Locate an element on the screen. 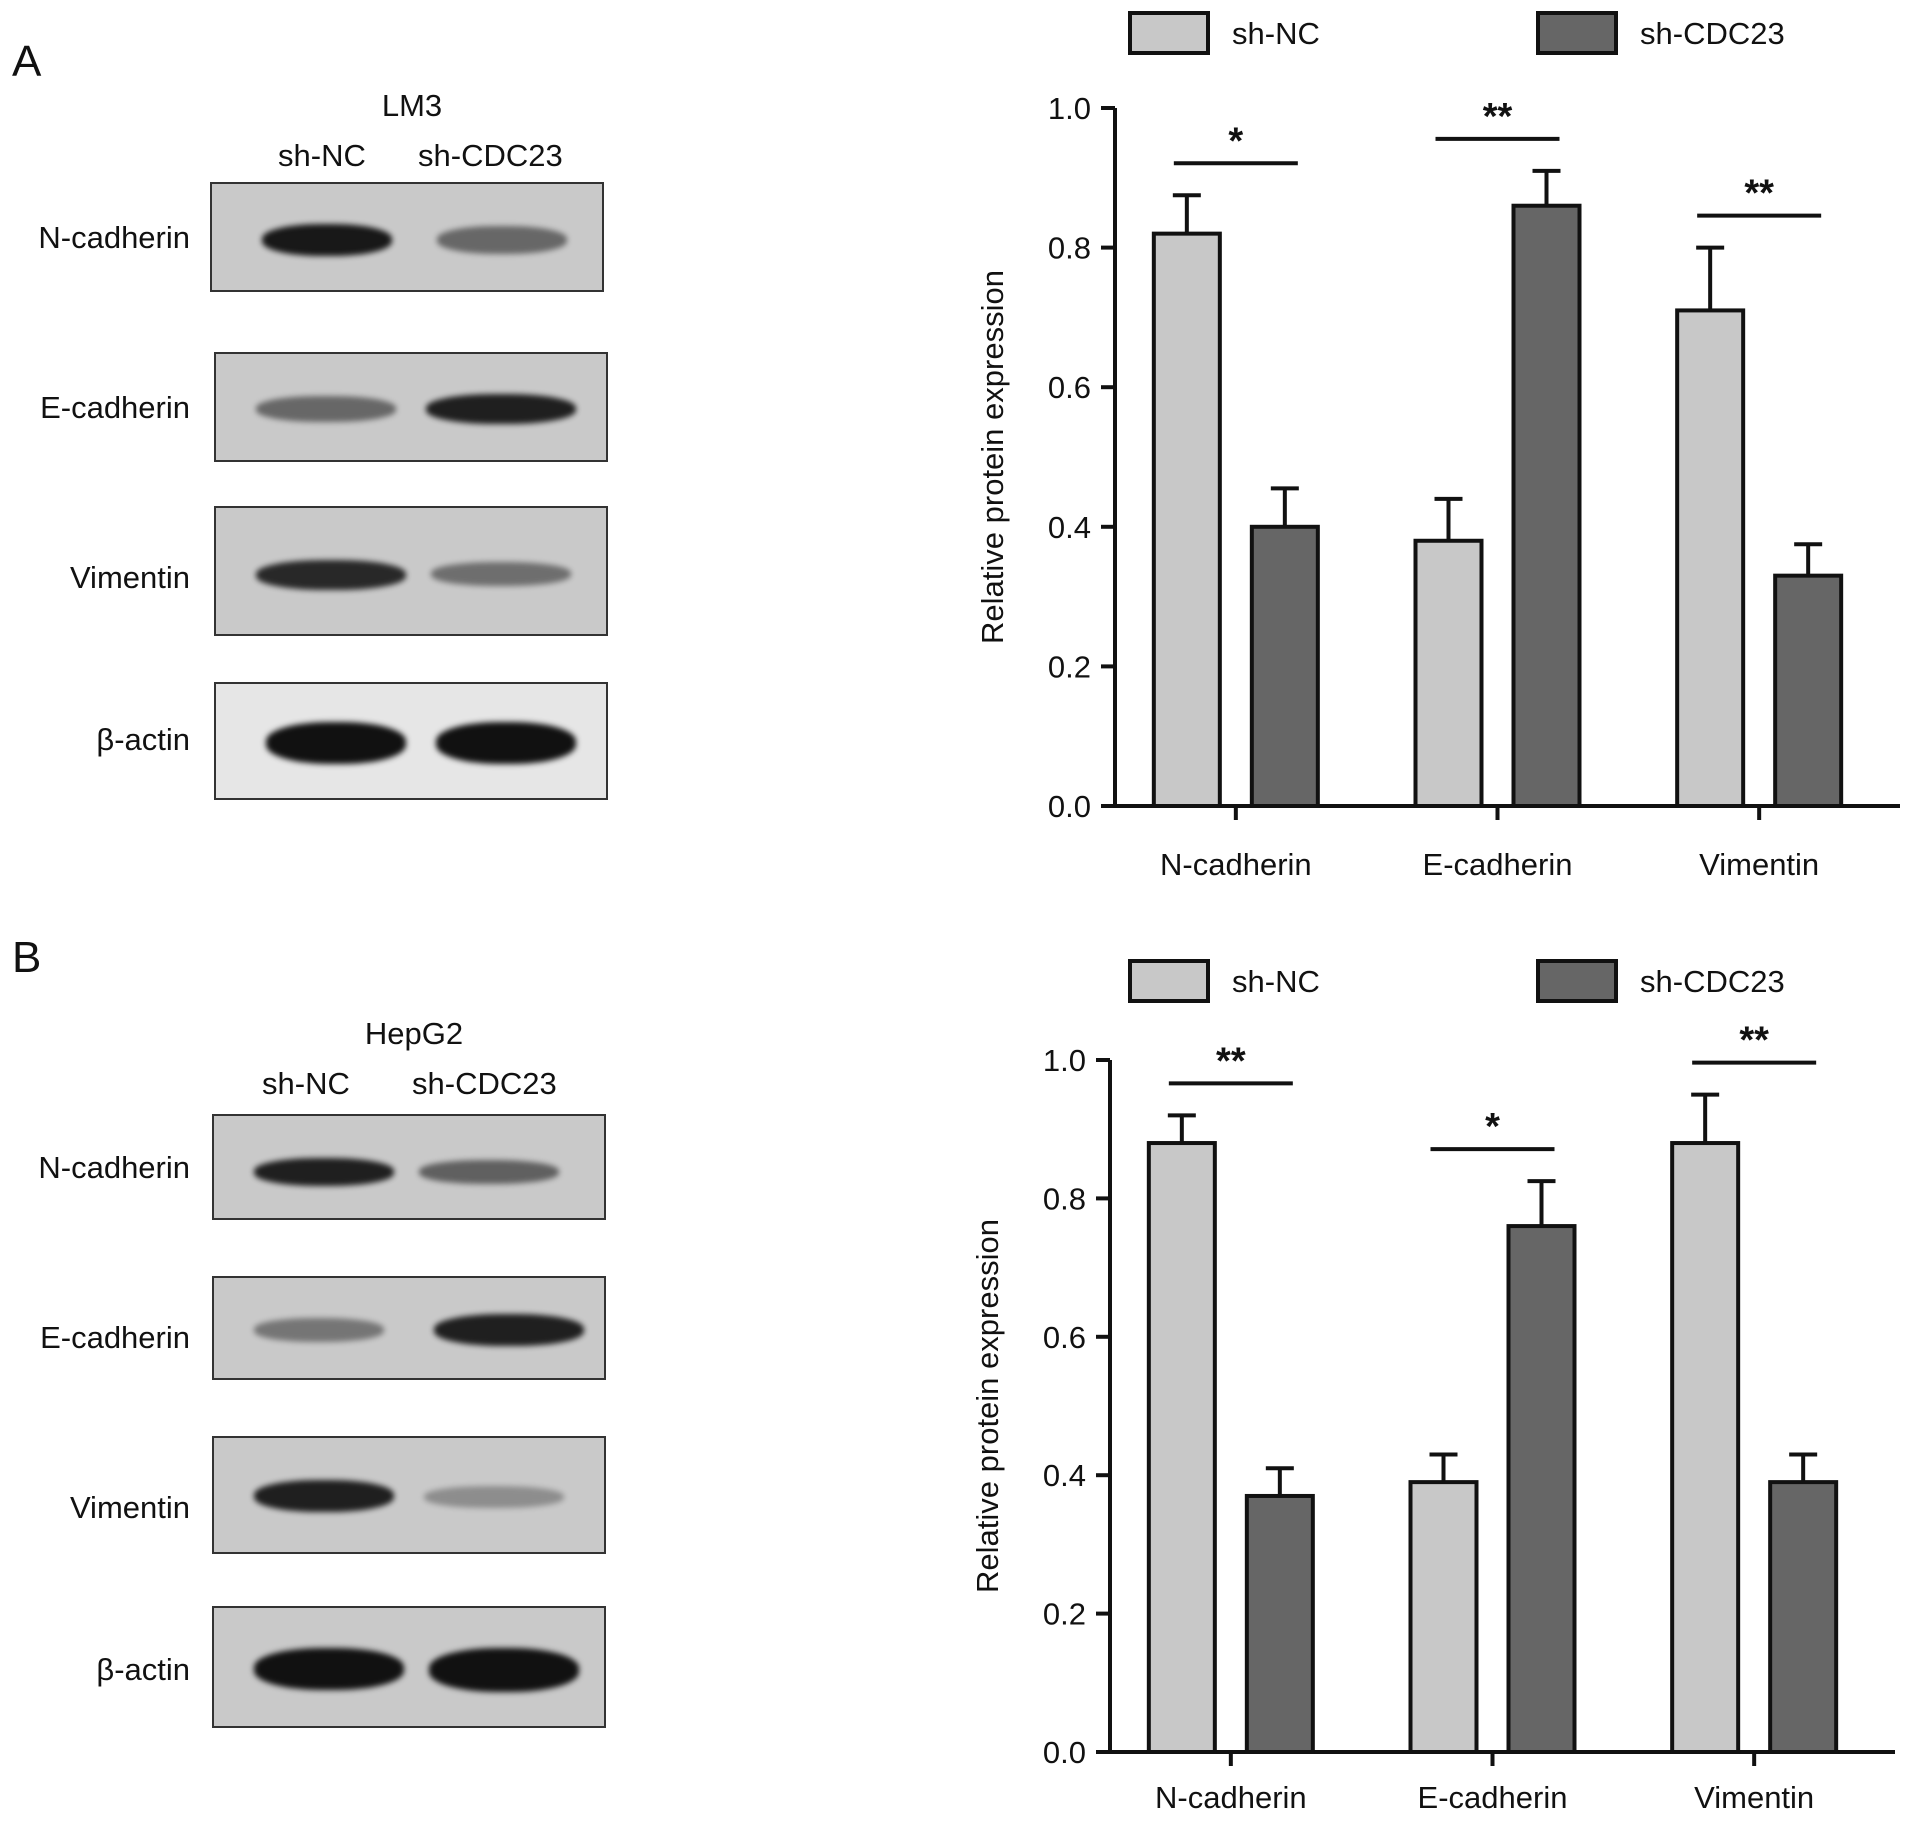 This screenshot has height=1828, width=1913. panel-letter: A is located at coordinates (27, 61).